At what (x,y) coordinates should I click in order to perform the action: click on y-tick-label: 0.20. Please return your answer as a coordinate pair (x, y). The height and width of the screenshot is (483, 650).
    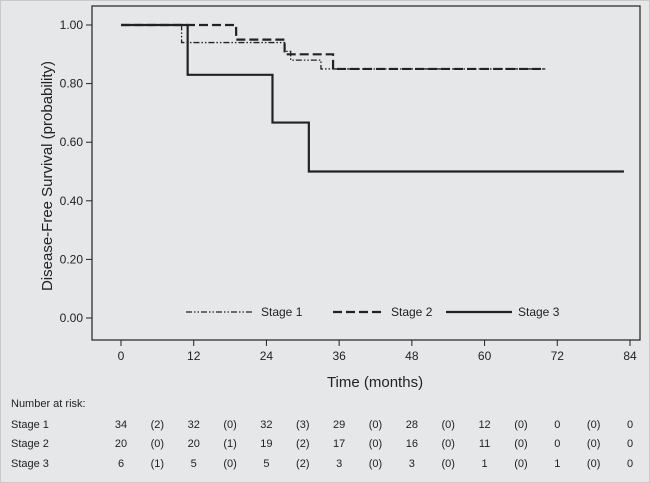
    Looking at the image, I should click on (72, 259).